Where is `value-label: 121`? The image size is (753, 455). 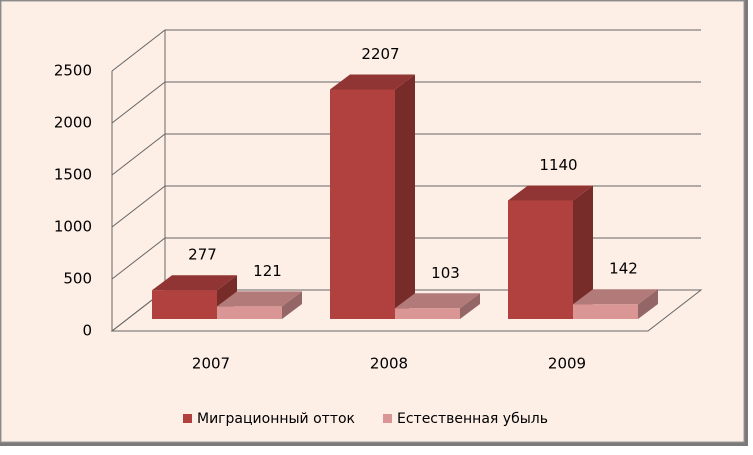
value-label: 121 is located at coordinates (267, 271).